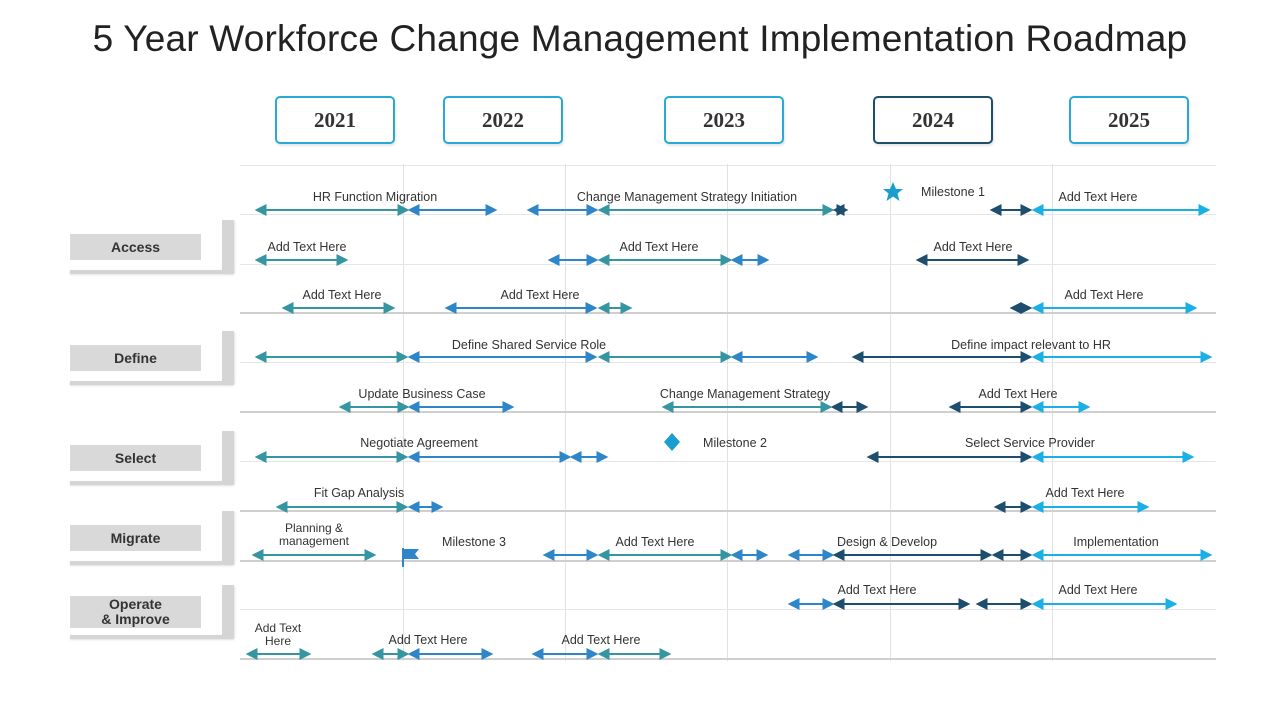  I want to click on category-operate-improve: Operate & Improve, so click(135, 612).